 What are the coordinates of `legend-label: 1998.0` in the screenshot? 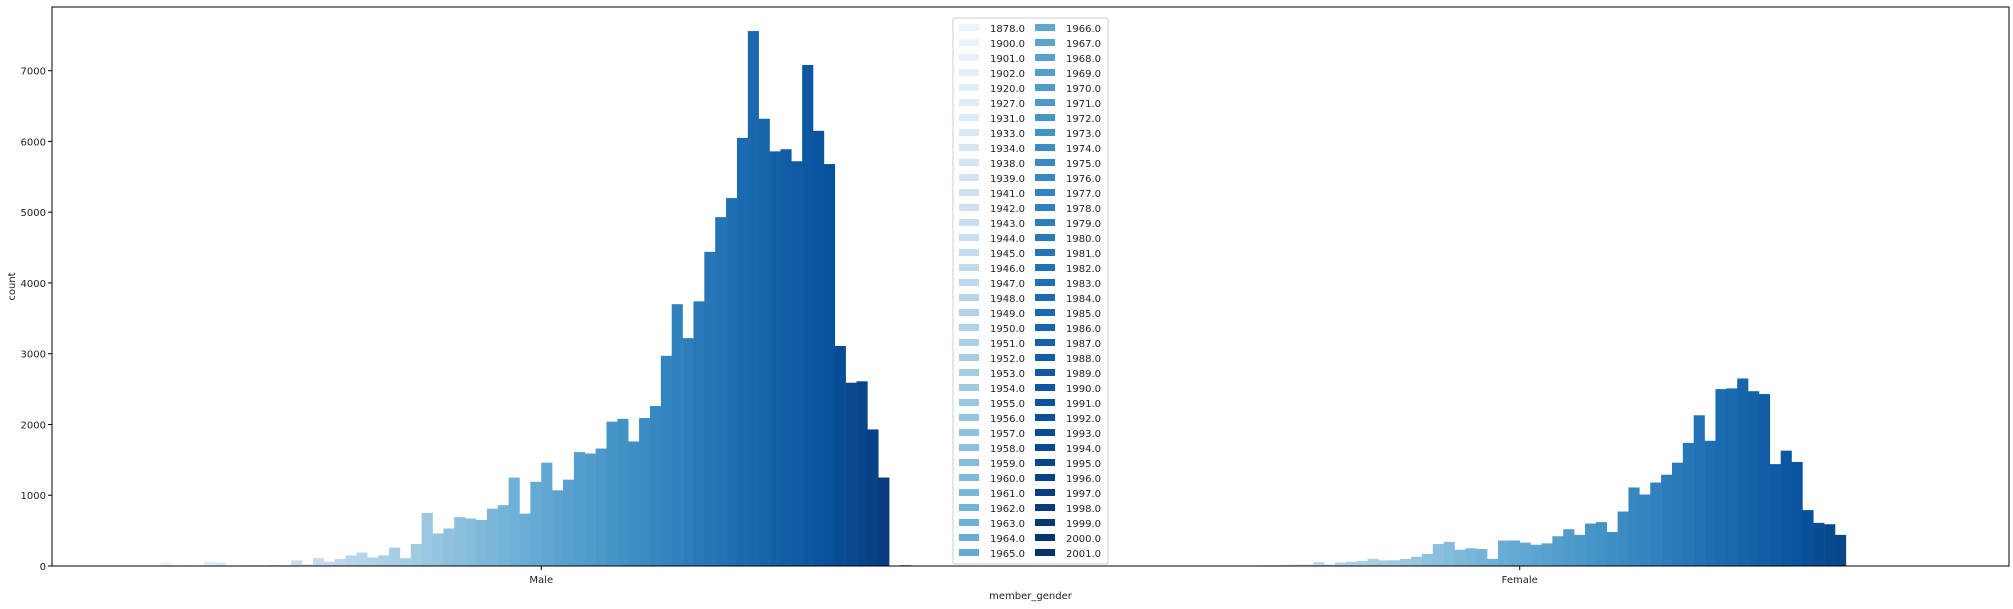 It's located at (1083, 509).